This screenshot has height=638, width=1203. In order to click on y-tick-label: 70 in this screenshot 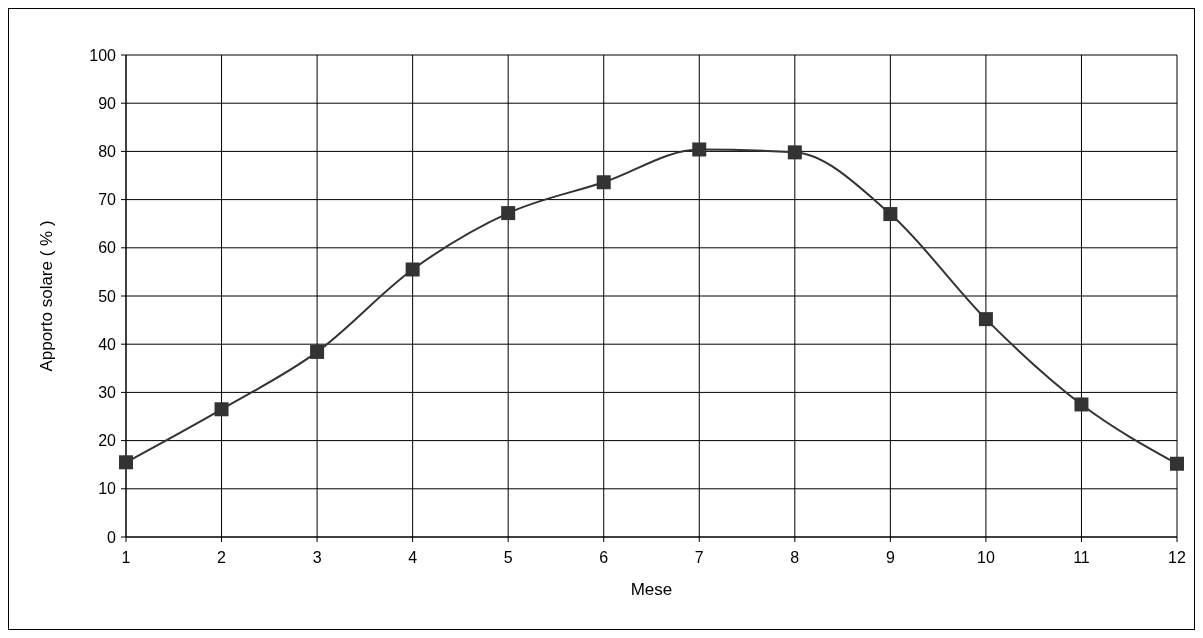, I will do `click(107, 200)`.